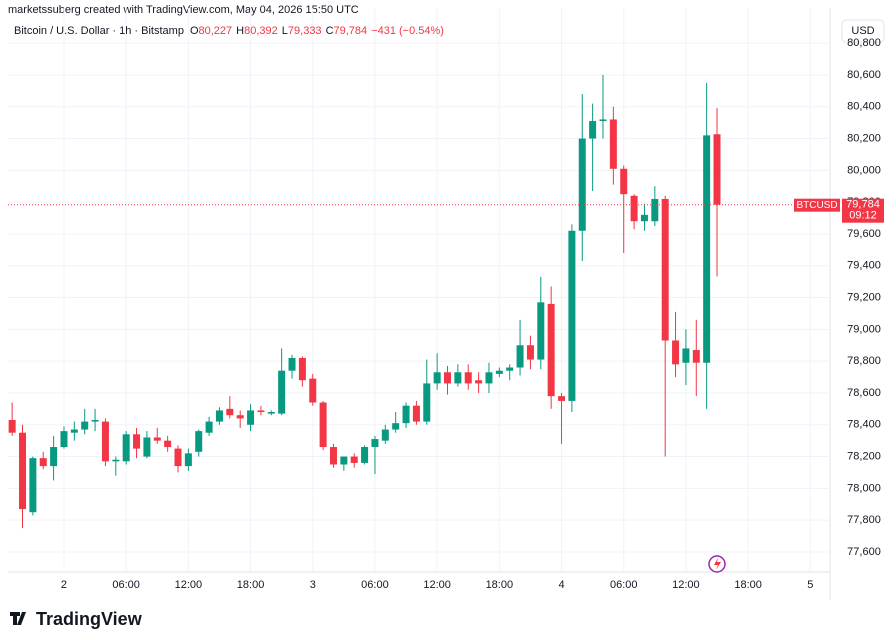 Image resolution: width=896 pixels, height=640 pixels. Describe the element at coordinates (864, 361) in the screenshot. I see `y-tick-label: 78,800` at that location.